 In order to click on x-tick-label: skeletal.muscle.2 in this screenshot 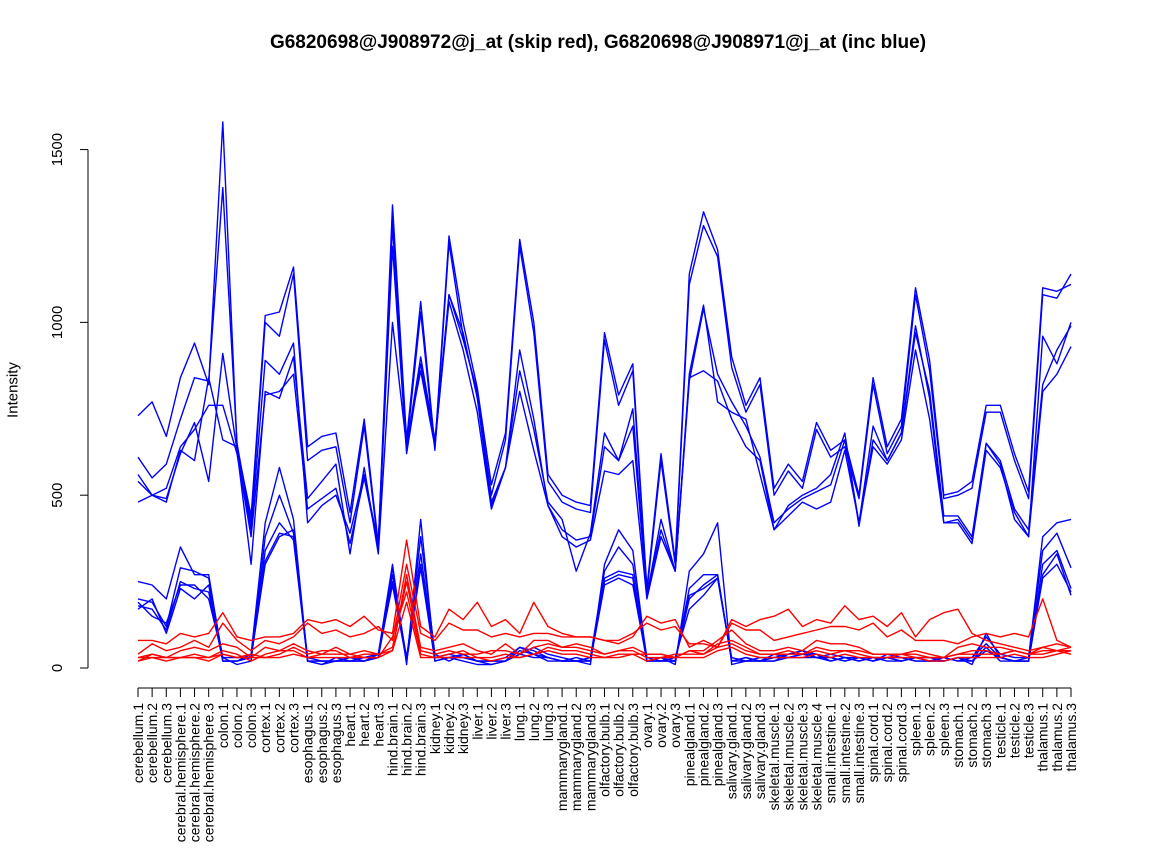, I will do `click(788, 757)`.